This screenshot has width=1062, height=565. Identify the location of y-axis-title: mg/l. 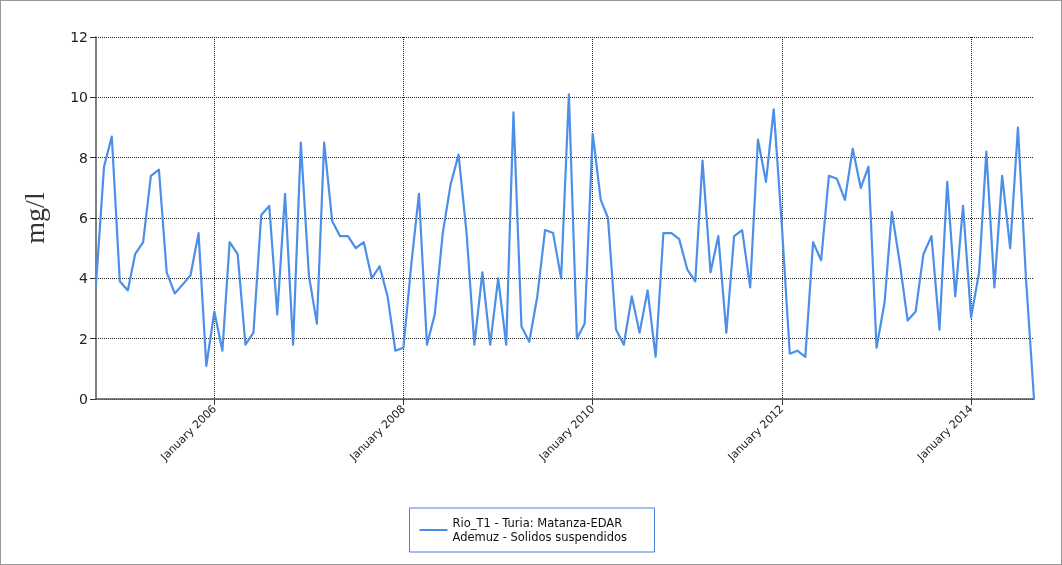
(34, 218).